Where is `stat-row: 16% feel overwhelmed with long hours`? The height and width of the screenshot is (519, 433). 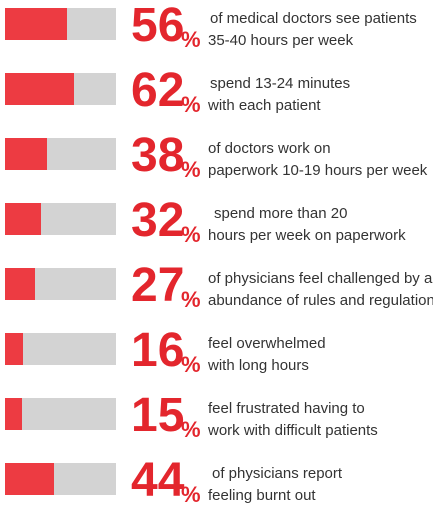
stat-row: 16% feel overwhelmed with long hours is located at coordinates (216, 356).